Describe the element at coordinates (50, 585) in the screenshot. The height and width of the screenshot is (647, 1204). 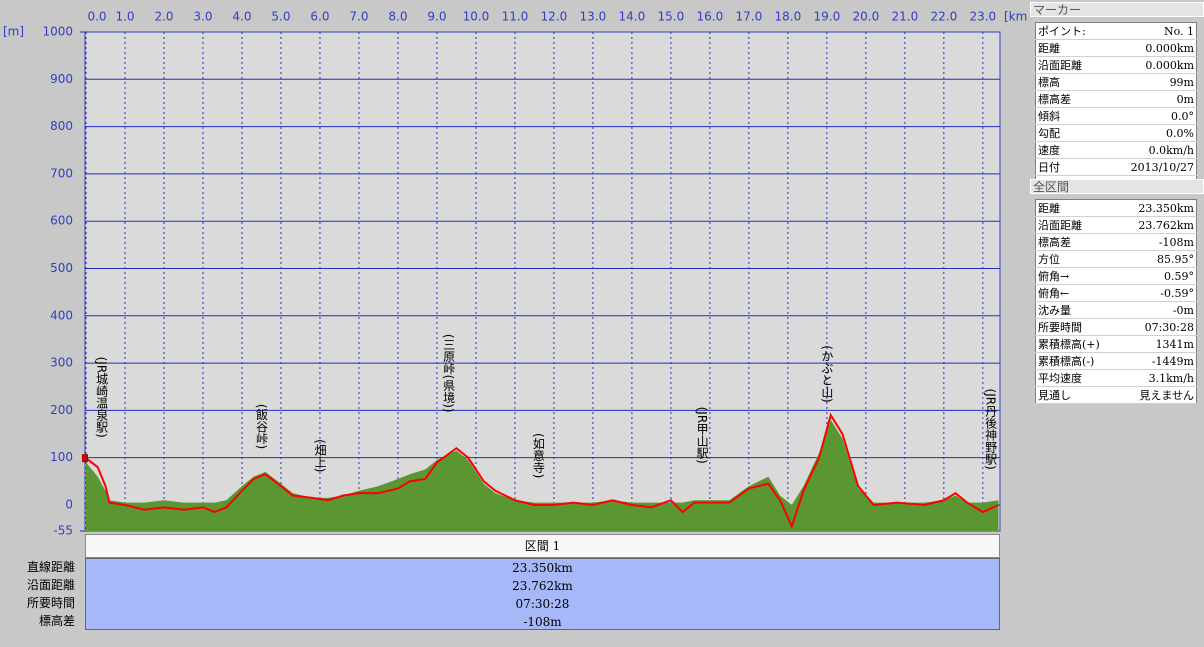
I see `row-label: 沿面距離` at that location.